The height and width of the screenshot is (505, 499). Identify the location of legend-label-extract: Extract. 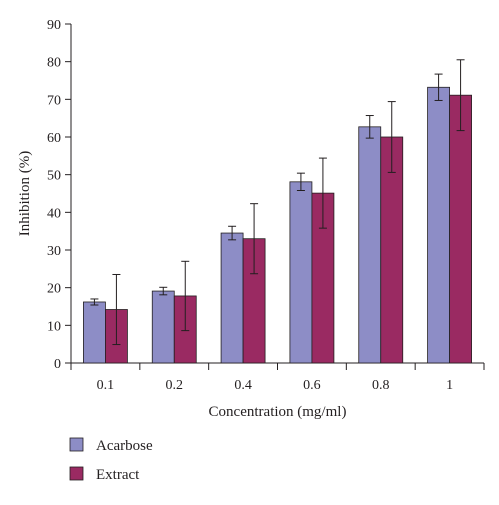
(118, 475).